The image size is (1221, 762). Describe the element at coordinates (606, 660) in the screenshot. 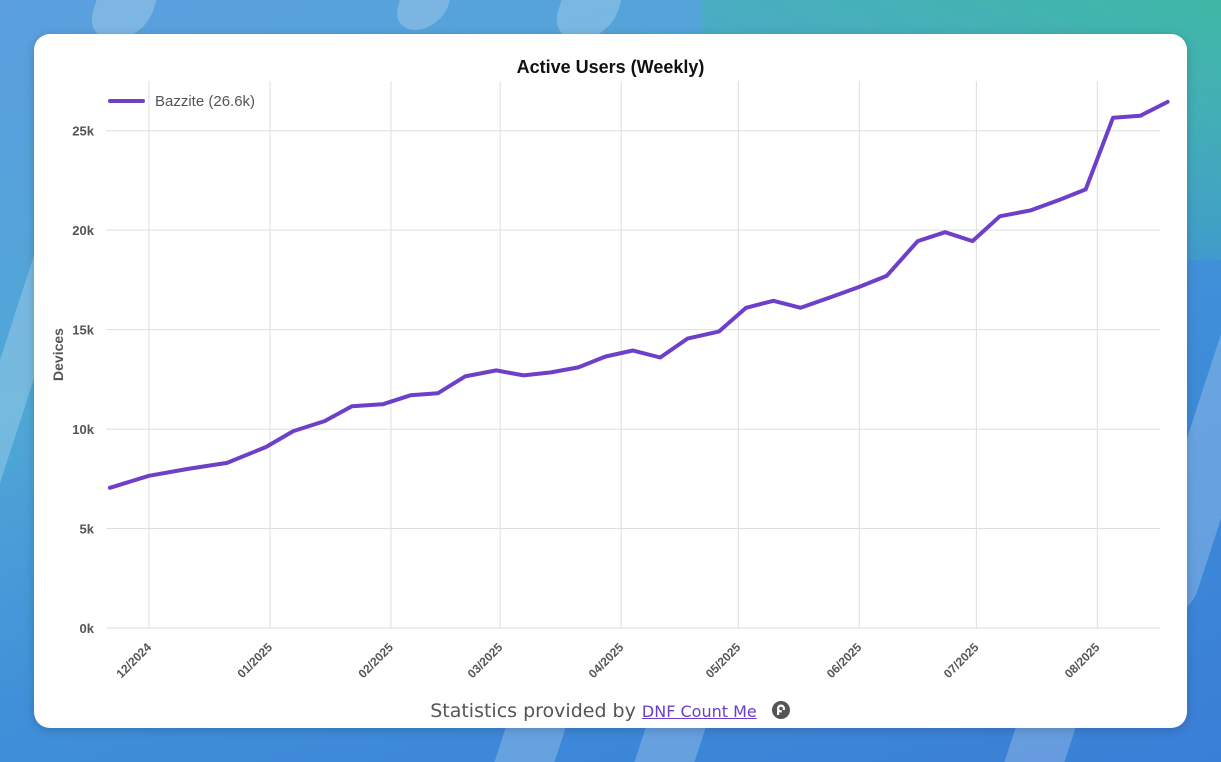

I see `x-tick-label: 04/2025` at that location.